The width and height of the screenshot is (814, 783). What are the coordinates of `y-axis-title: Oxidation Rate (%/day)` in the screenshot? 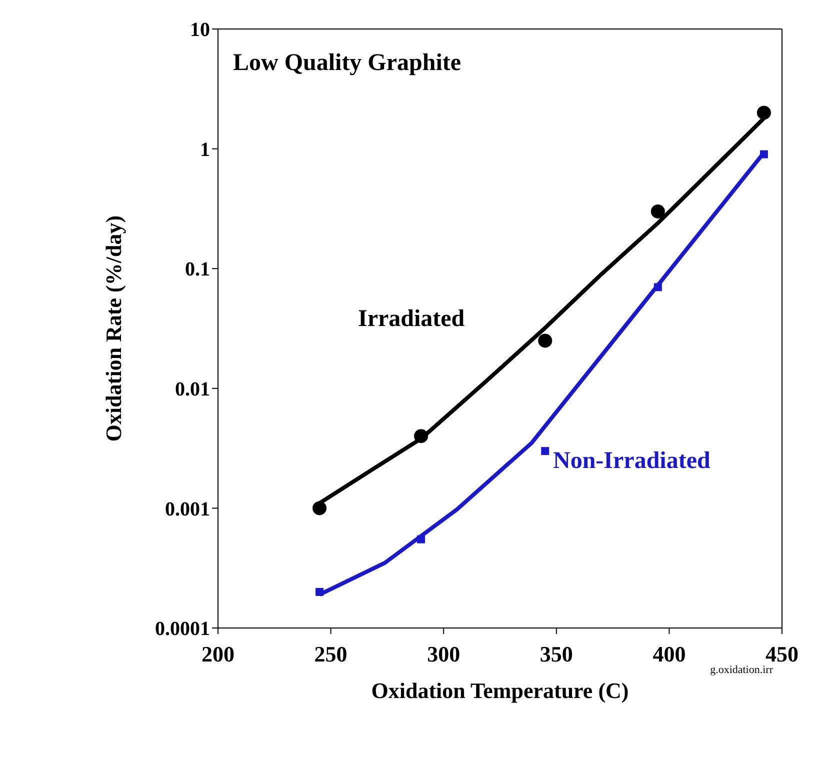 It's located at (113, 328).